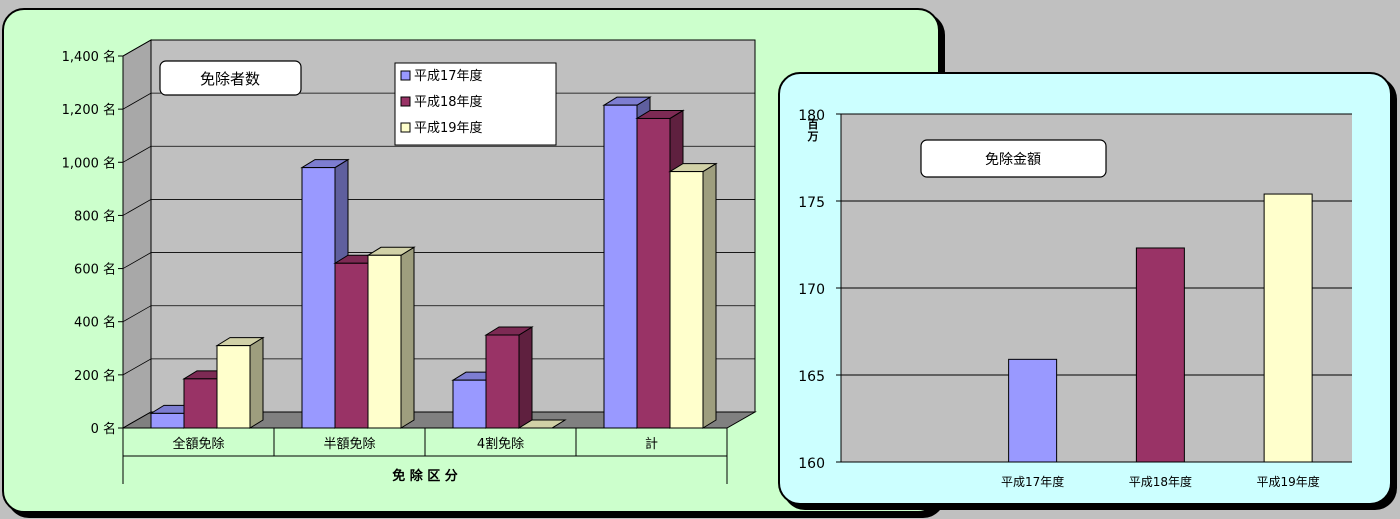 The image size is (1400, 519). Describe the element at coordinates (448, 128) in the screenshot. I see `legend-label: 平成19年度` at that location.